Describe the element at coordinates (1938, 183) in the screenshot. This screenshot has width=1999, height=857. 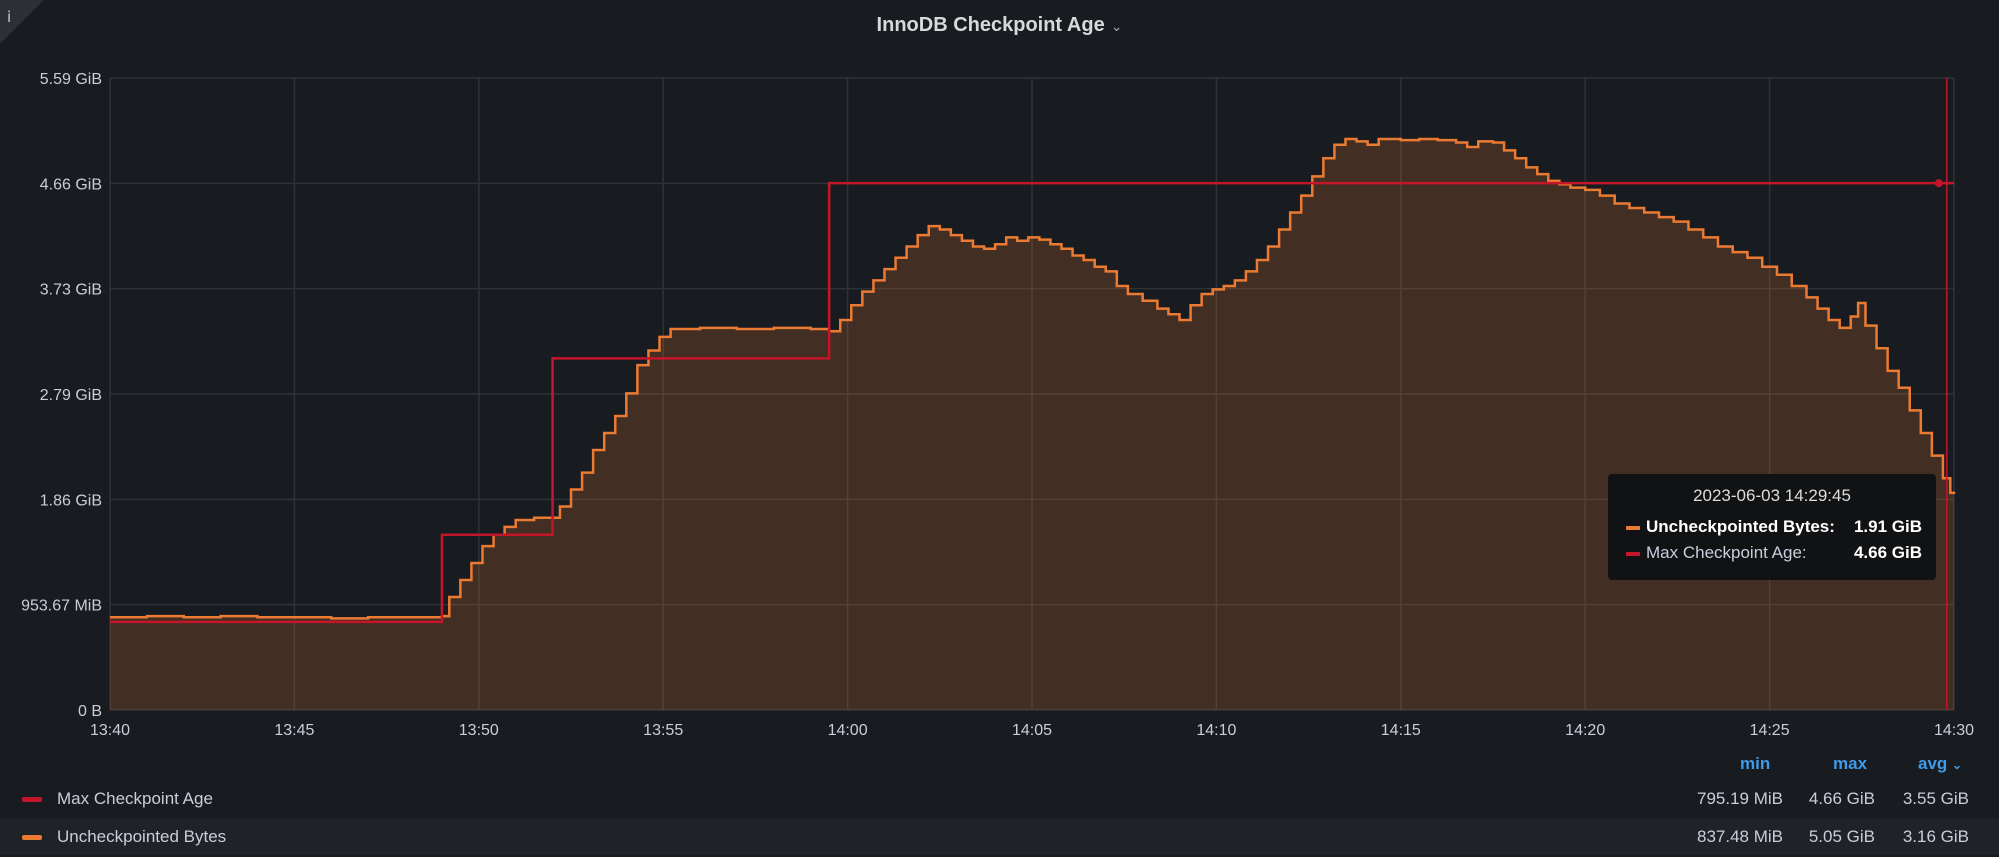
I see `hover-point` at that location.